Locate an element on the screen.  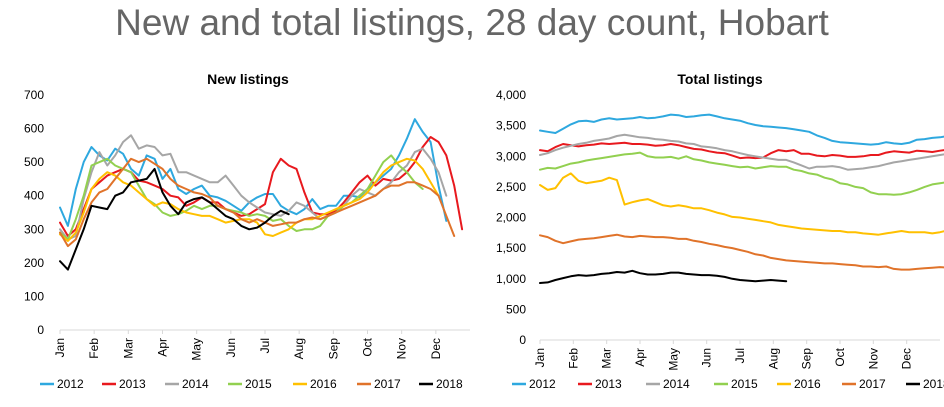
series-line-2014 is located at coordinates (741, 152).